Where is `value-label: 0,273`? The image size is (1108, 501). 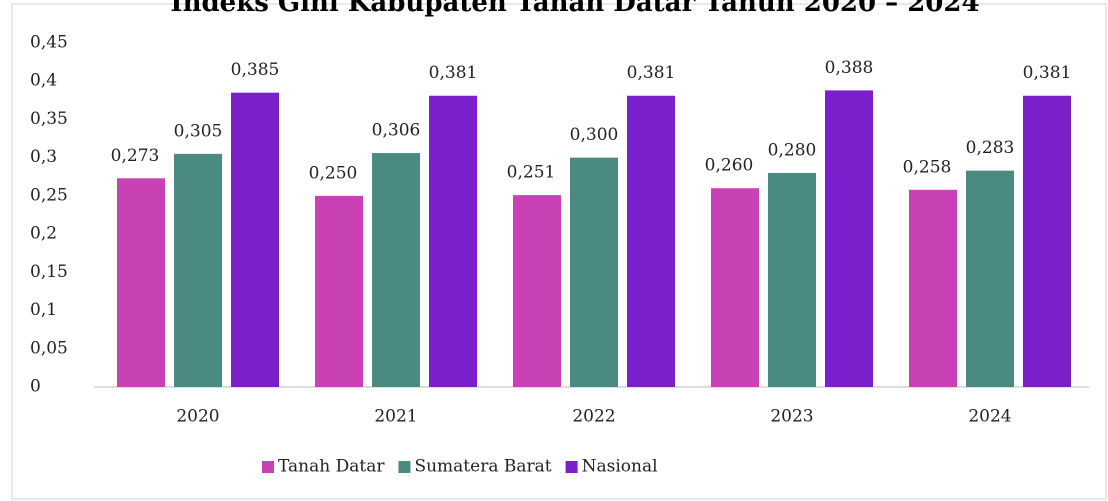
value-label: 0,273 is located at coordinates (135, 156).